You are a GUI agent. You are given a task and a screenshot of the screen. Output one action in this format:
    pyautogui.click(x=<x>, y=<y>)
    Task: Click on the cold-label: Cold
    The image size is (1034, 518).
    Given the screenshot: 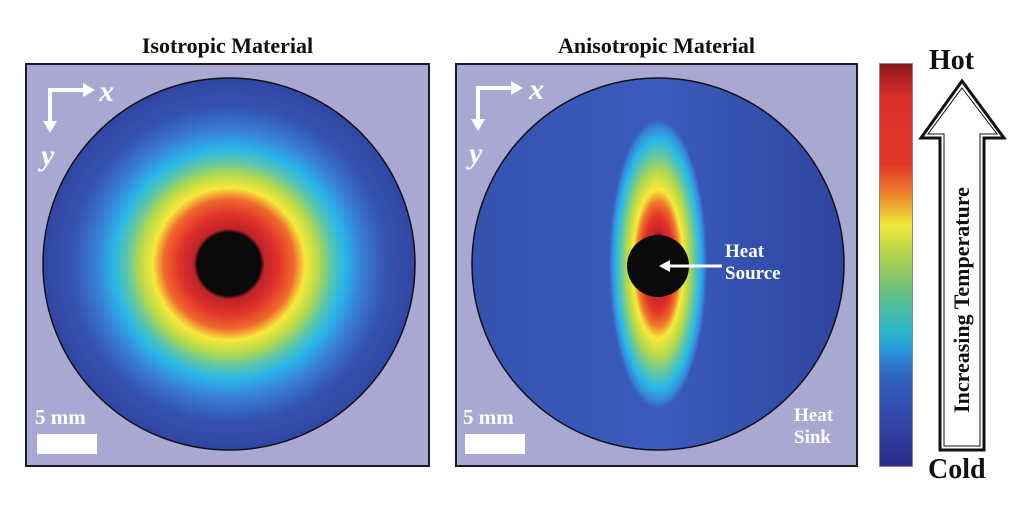 What is the action you would take?
    pyautogui.click(x=957, y=469)
    